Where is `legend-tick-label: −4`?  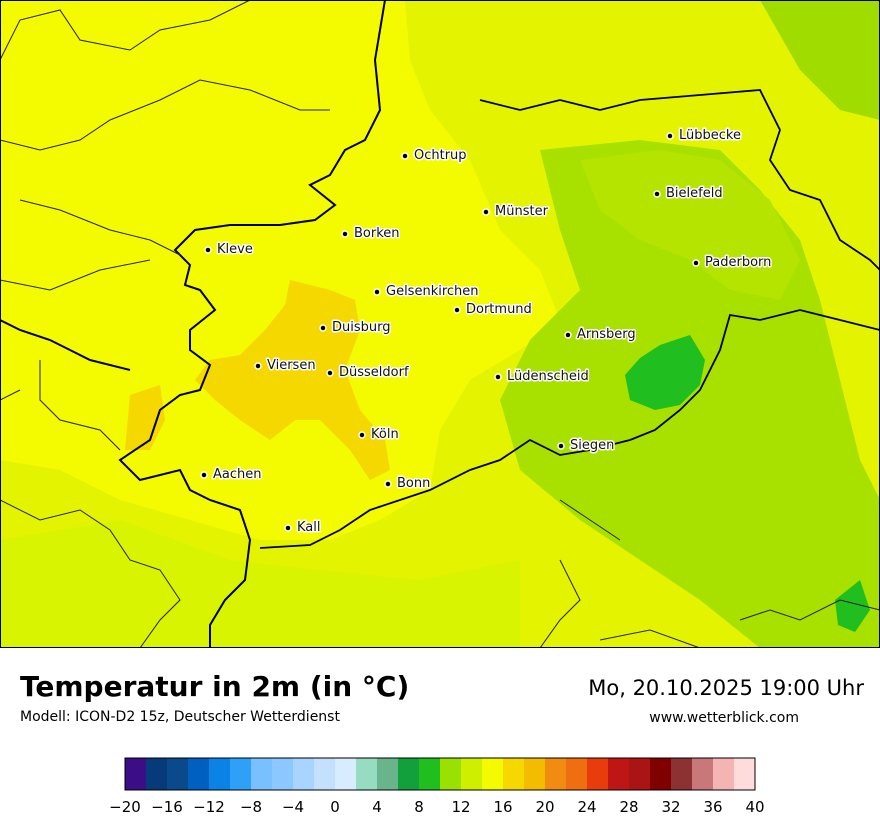
legend-tick-label: −4 is located at coordinates (293, 807).